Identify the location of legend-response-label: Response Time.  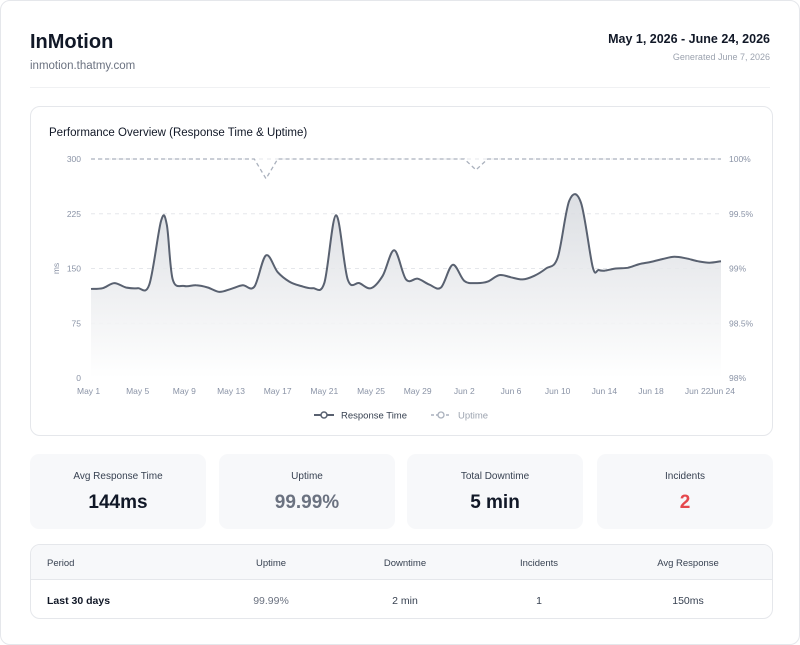
(374, 416).